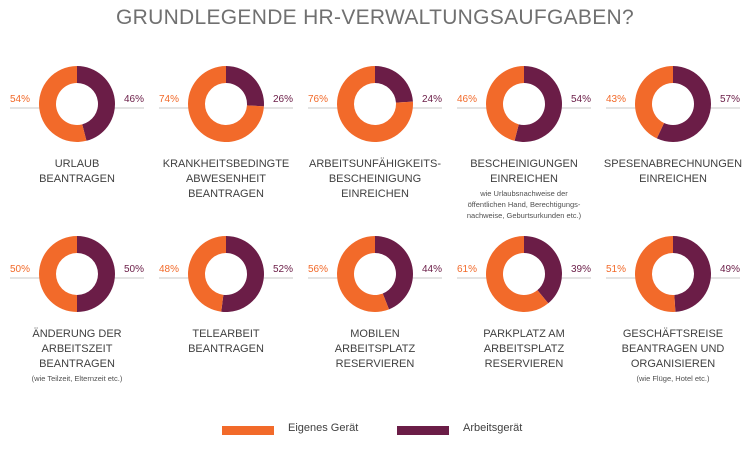 This screenshot has width=750, height=450. I want to click on percent-label-work: 54%, so click(580, 99).